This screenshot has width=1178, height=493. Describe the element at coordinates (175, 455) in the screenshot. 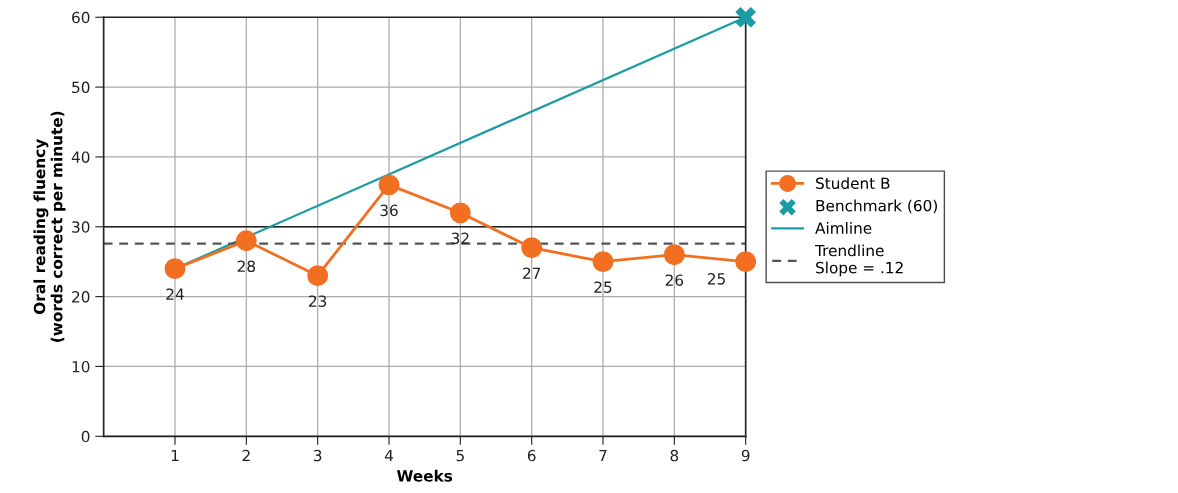

I see `x-tick-label: 1` at that location.